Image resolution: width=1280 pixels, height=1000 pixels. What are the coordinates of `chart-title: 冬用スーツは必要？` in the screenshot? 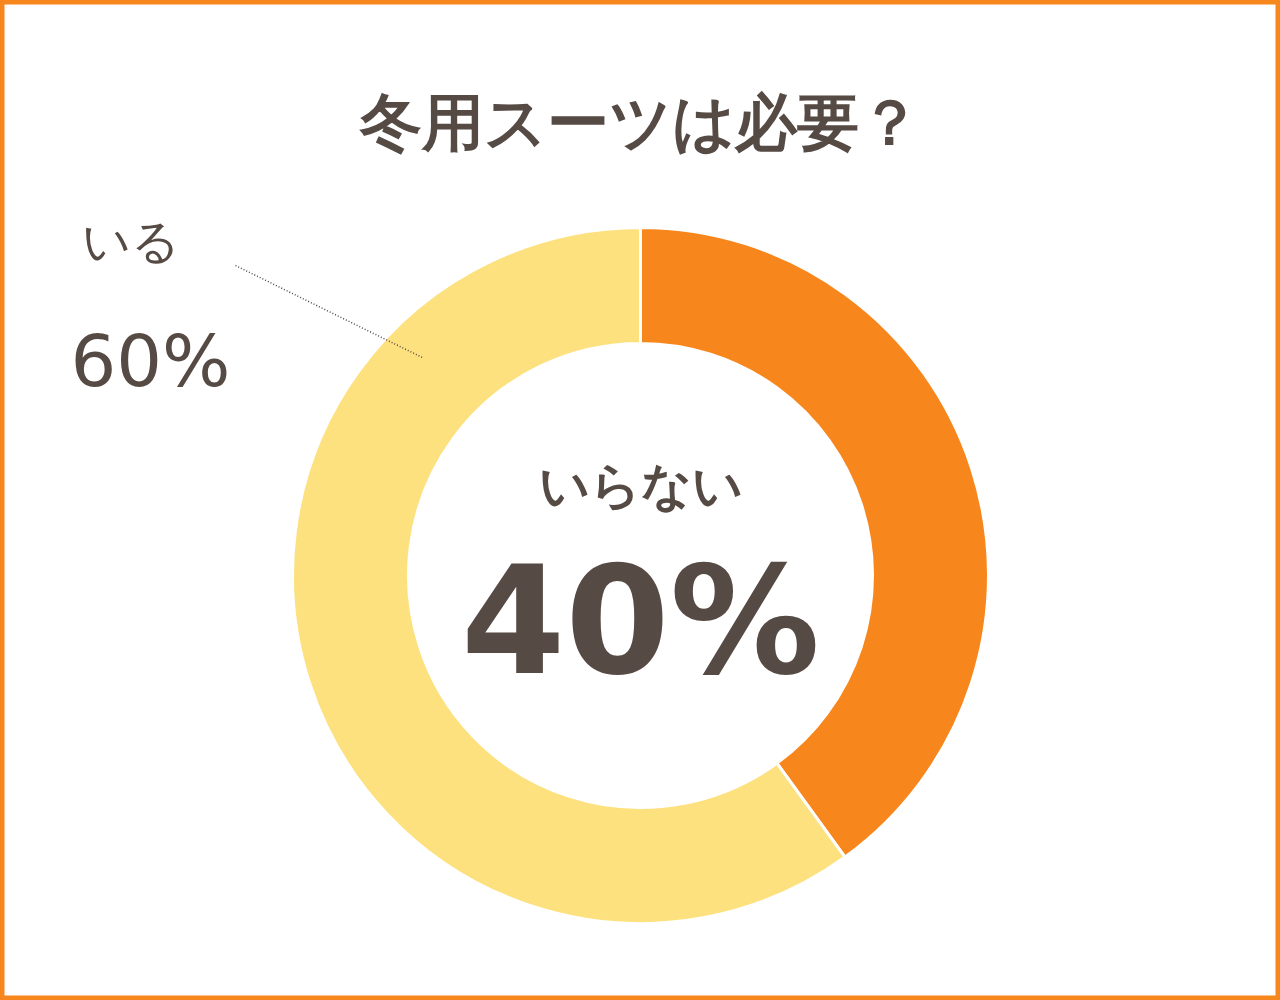 It's located at (640, 122).